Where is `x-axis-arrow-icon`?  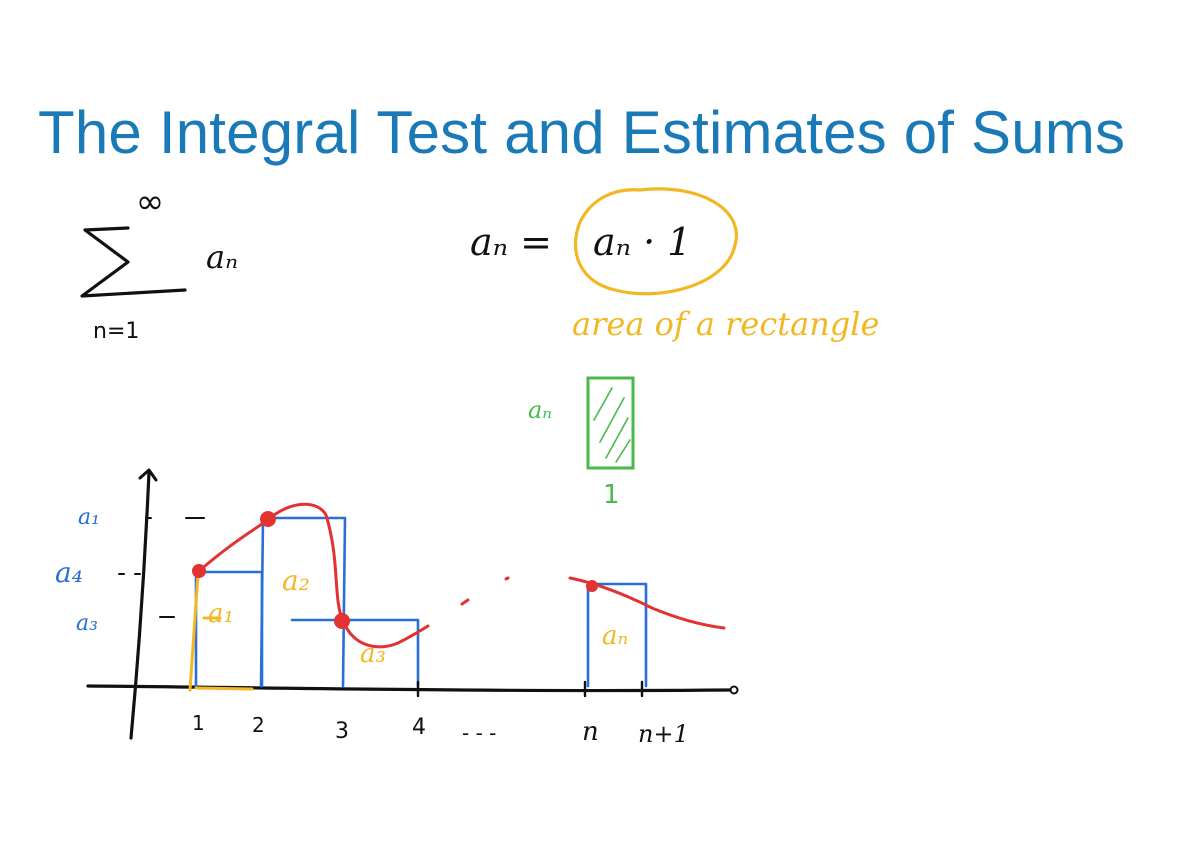 x-axis-arrow-icon is located at coordinates (734, 690).